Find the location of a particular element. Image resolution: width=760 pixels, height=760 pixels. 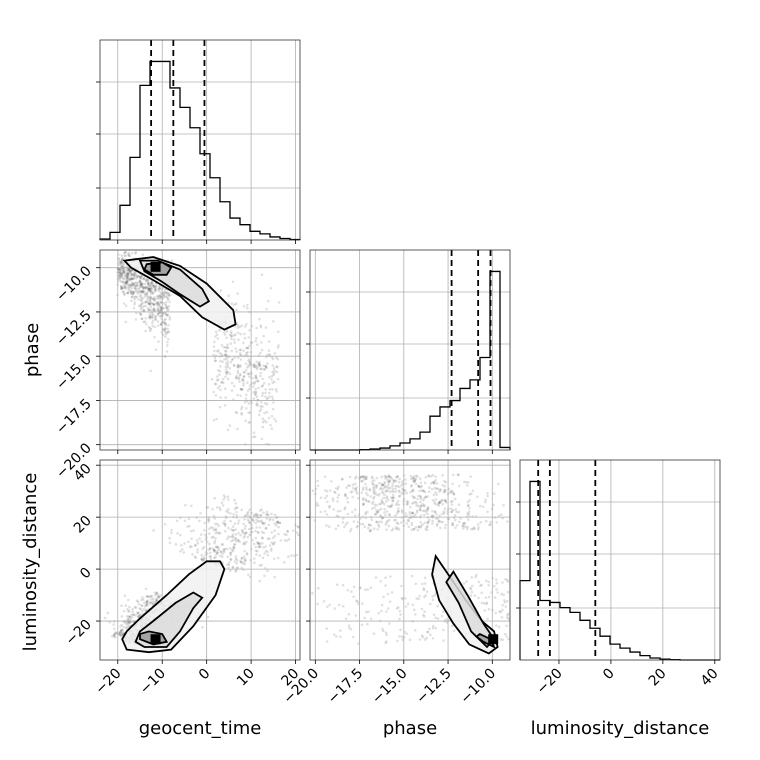

y-tick-label-phase-3: −12.5 is located at coordinates (74, 328).